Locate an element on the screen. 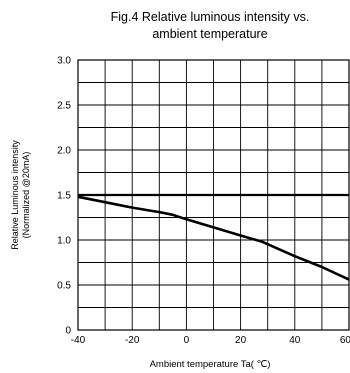 This screenshot has height=373, width=350. chart-subtitle: ambient temperature is located at coordinates (209, 34).